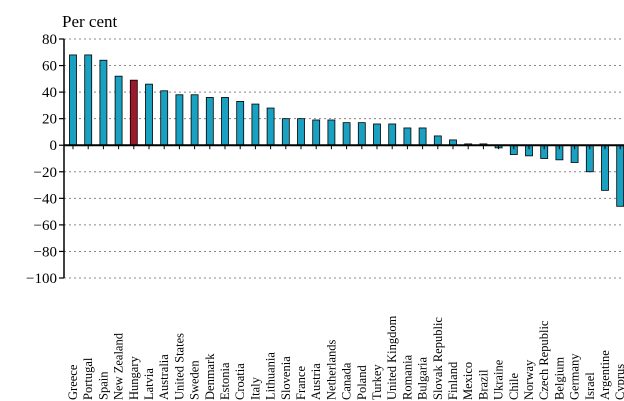  What do you see at coordinates (179, 366) in the screenshot?
I see `category-label: United States` at bounding box center [179, 366].